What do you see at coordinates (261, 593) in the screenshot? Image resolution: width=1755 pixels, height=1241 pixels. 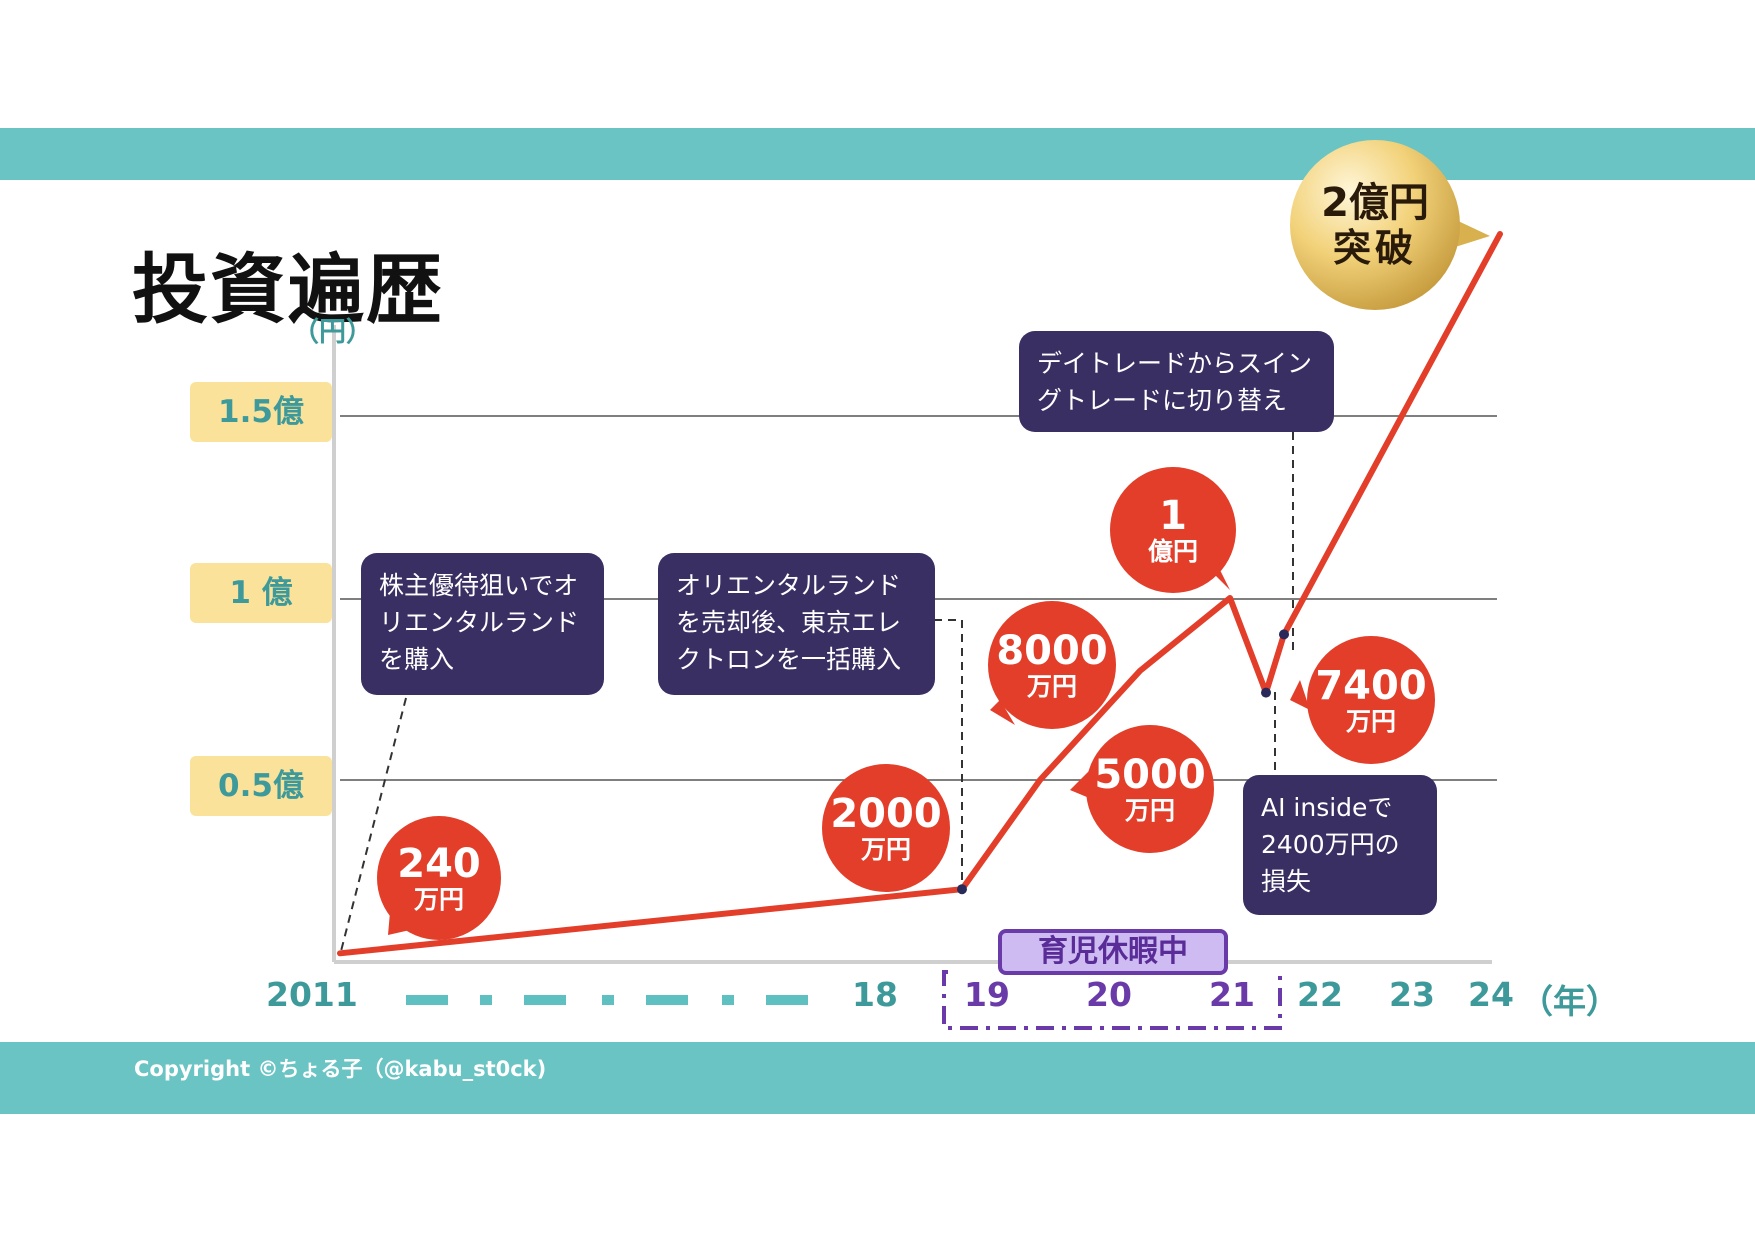 I see `ytick-1oku: 1 億` at bounding box center [261, 593].